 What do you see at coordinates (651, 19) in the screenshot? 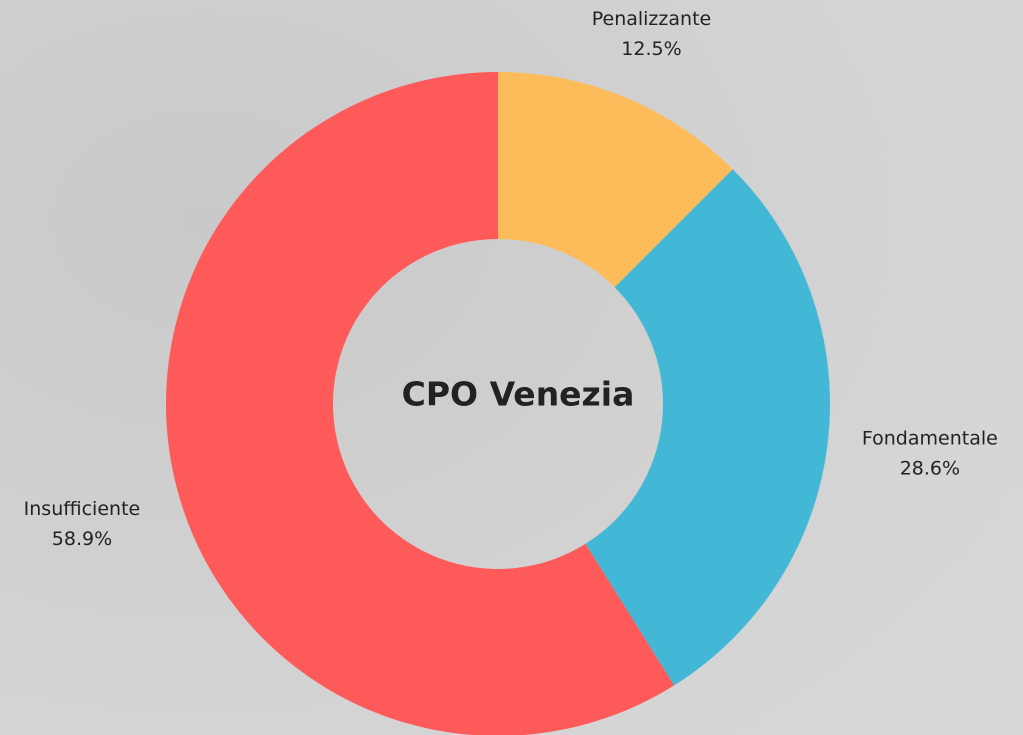
I see `slice-label: Penalizzante` at bounding box center [651, 19].